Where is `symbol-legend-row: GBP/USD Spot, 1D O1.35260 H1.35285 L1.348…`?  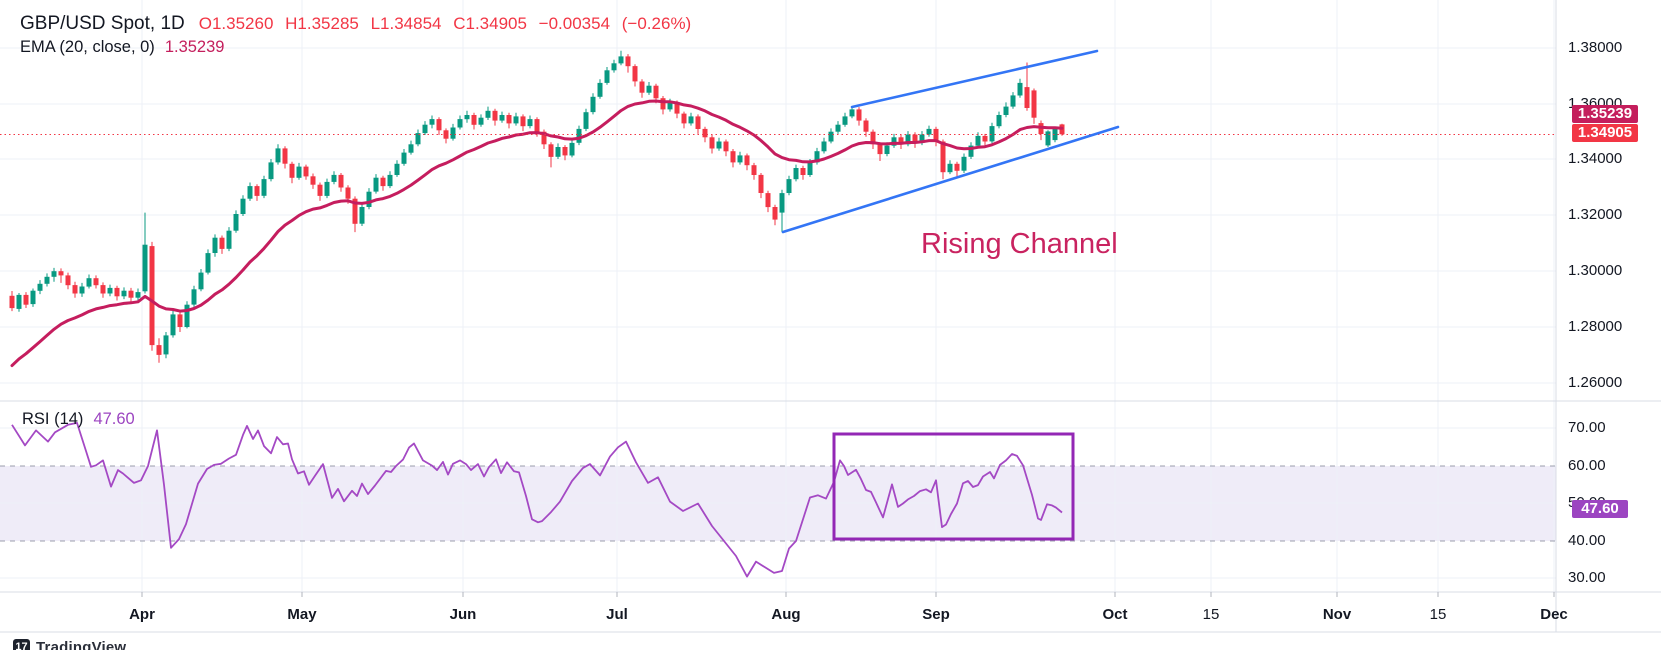 symbol-legend-row: GBP/USD Spot, 1D O1.35260 H1.35285 L1.348… is located at coordinates (355, 23).